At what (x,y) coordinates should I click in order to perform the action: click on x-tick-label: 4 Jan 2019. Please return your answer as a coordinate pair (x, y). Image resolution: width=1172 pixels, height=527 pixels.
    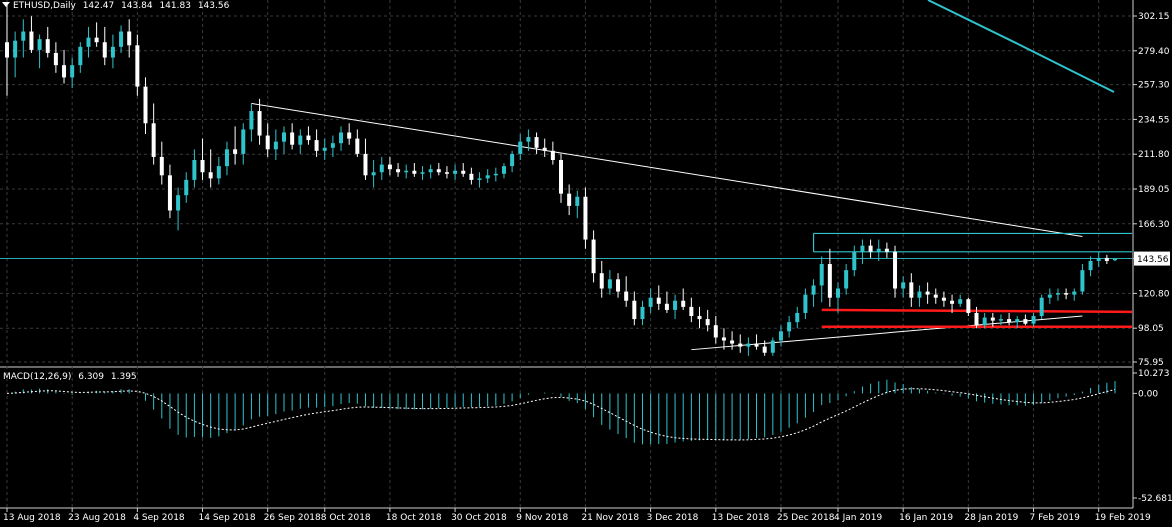
    Looking at the image, I should click on (858, 518).